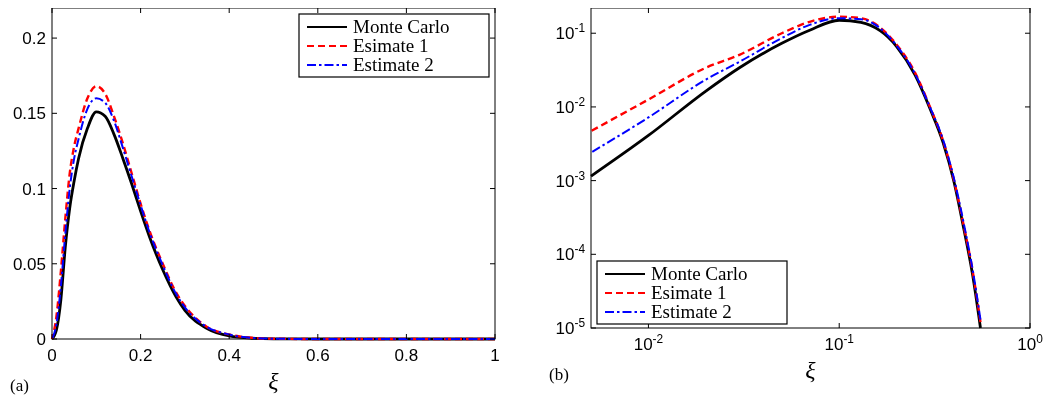  What do you see at coordinates (29, 264) in the screenshot?
I see `y-tick-label: 0.05` at bounding box center [29, 264].